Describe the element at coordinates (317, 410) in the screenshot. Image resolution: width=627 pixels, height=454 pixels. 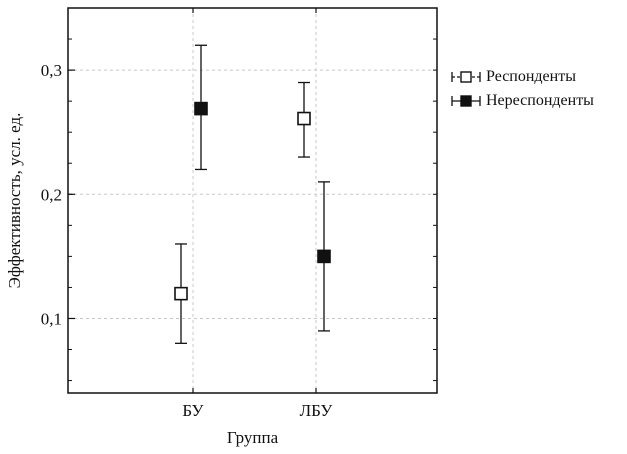
I see `x-tick-label: ЛБУ` at that location.